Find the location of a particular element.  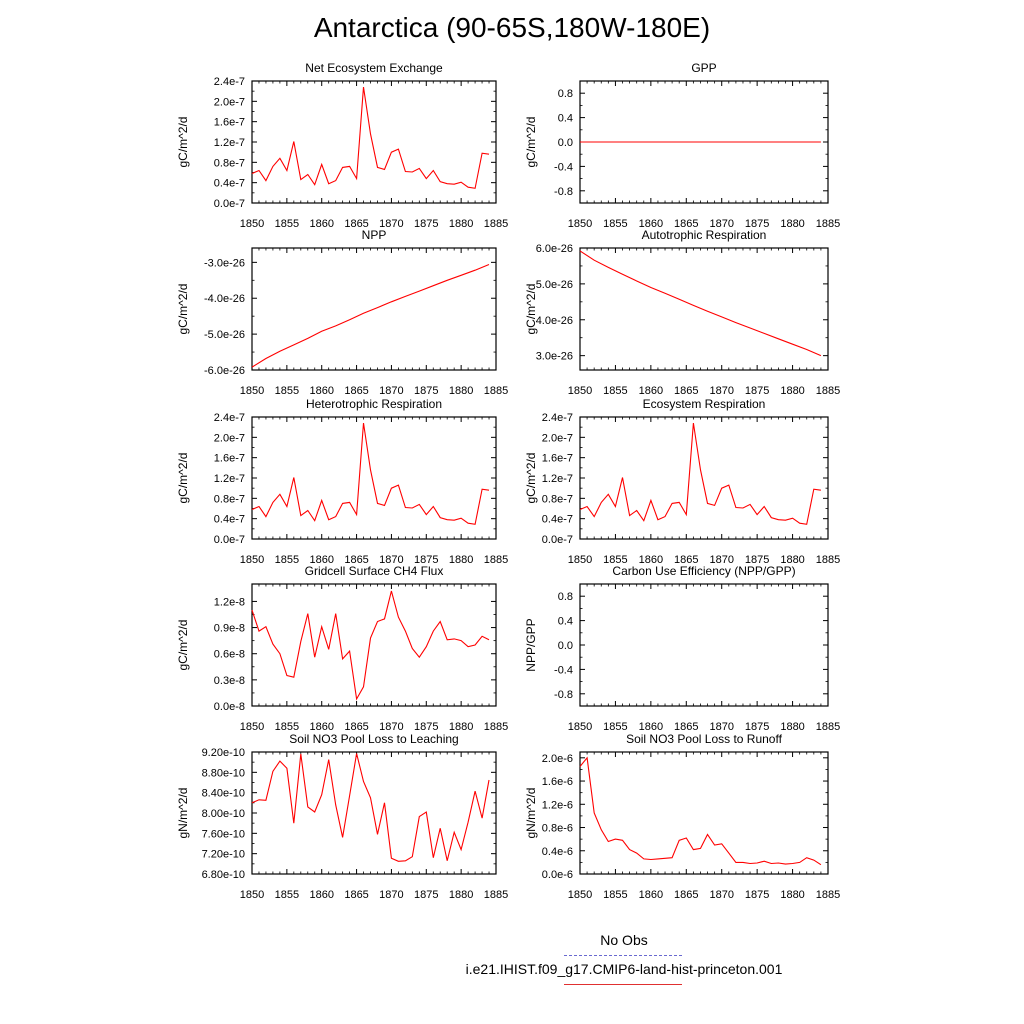

y-tick-label: 0.8 is located at coordinates (565, 94).